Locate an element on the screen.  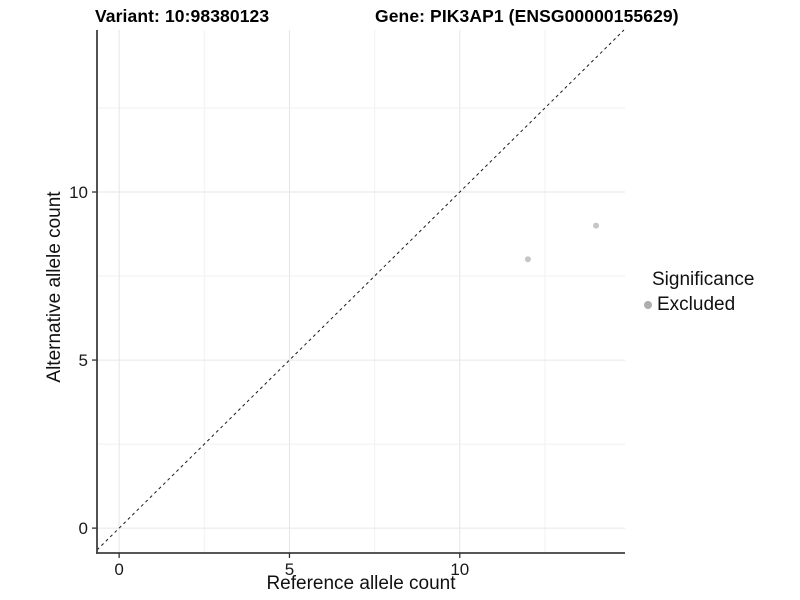
legend-item-excluded: Excluded is located at coordinates (699, 305).